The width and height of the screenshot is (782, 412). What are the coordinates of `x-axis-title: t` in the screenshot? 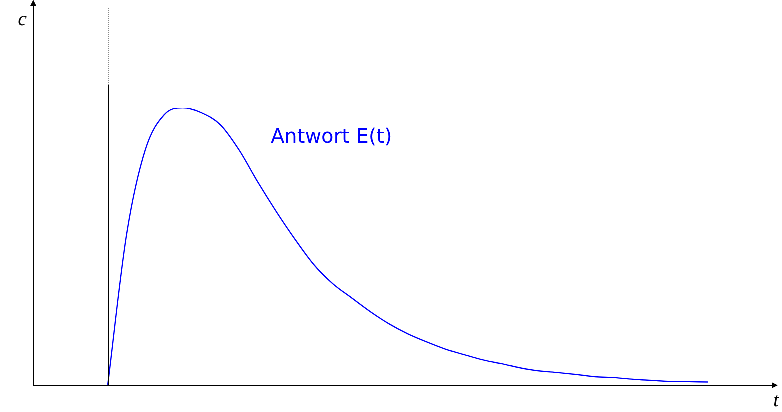 It's located at (776, 400).